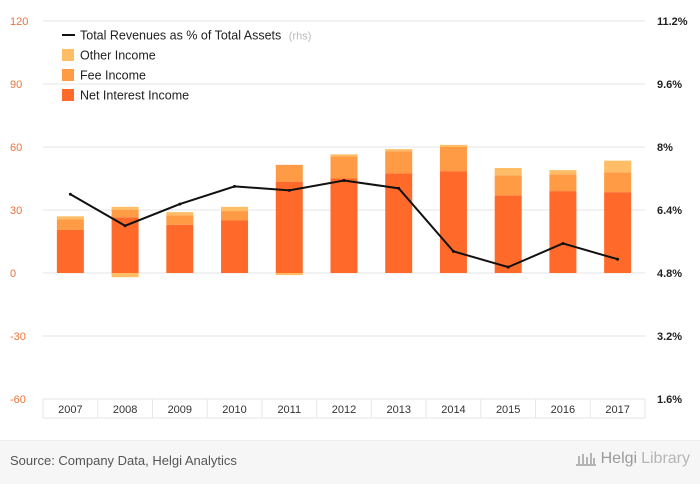 The image size is (700, 484). Describe the element at coordinates (617, 410) in the screenshot. I see `x-tick-label: 2017` at that location.